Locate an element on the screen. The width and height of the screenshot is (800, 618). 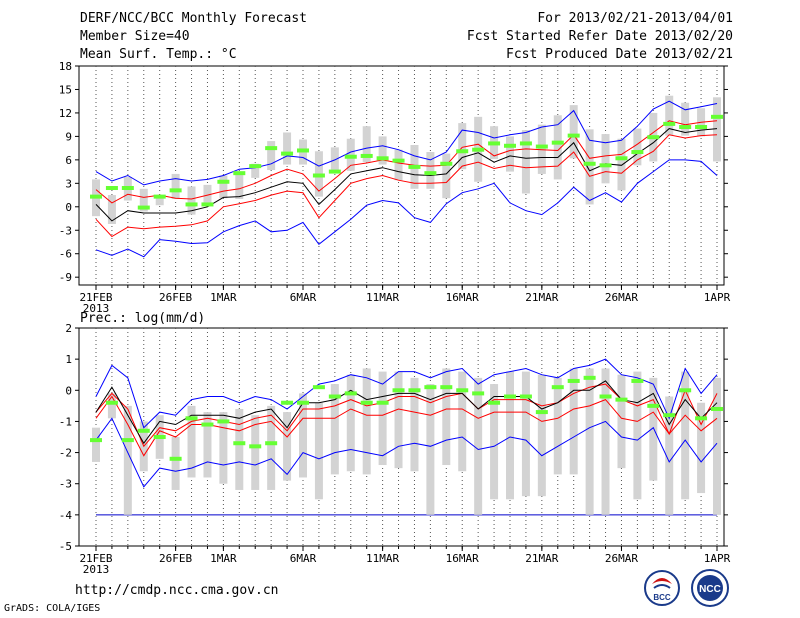
prec-ytick-label: -5 is located at coordinates (65, 546).